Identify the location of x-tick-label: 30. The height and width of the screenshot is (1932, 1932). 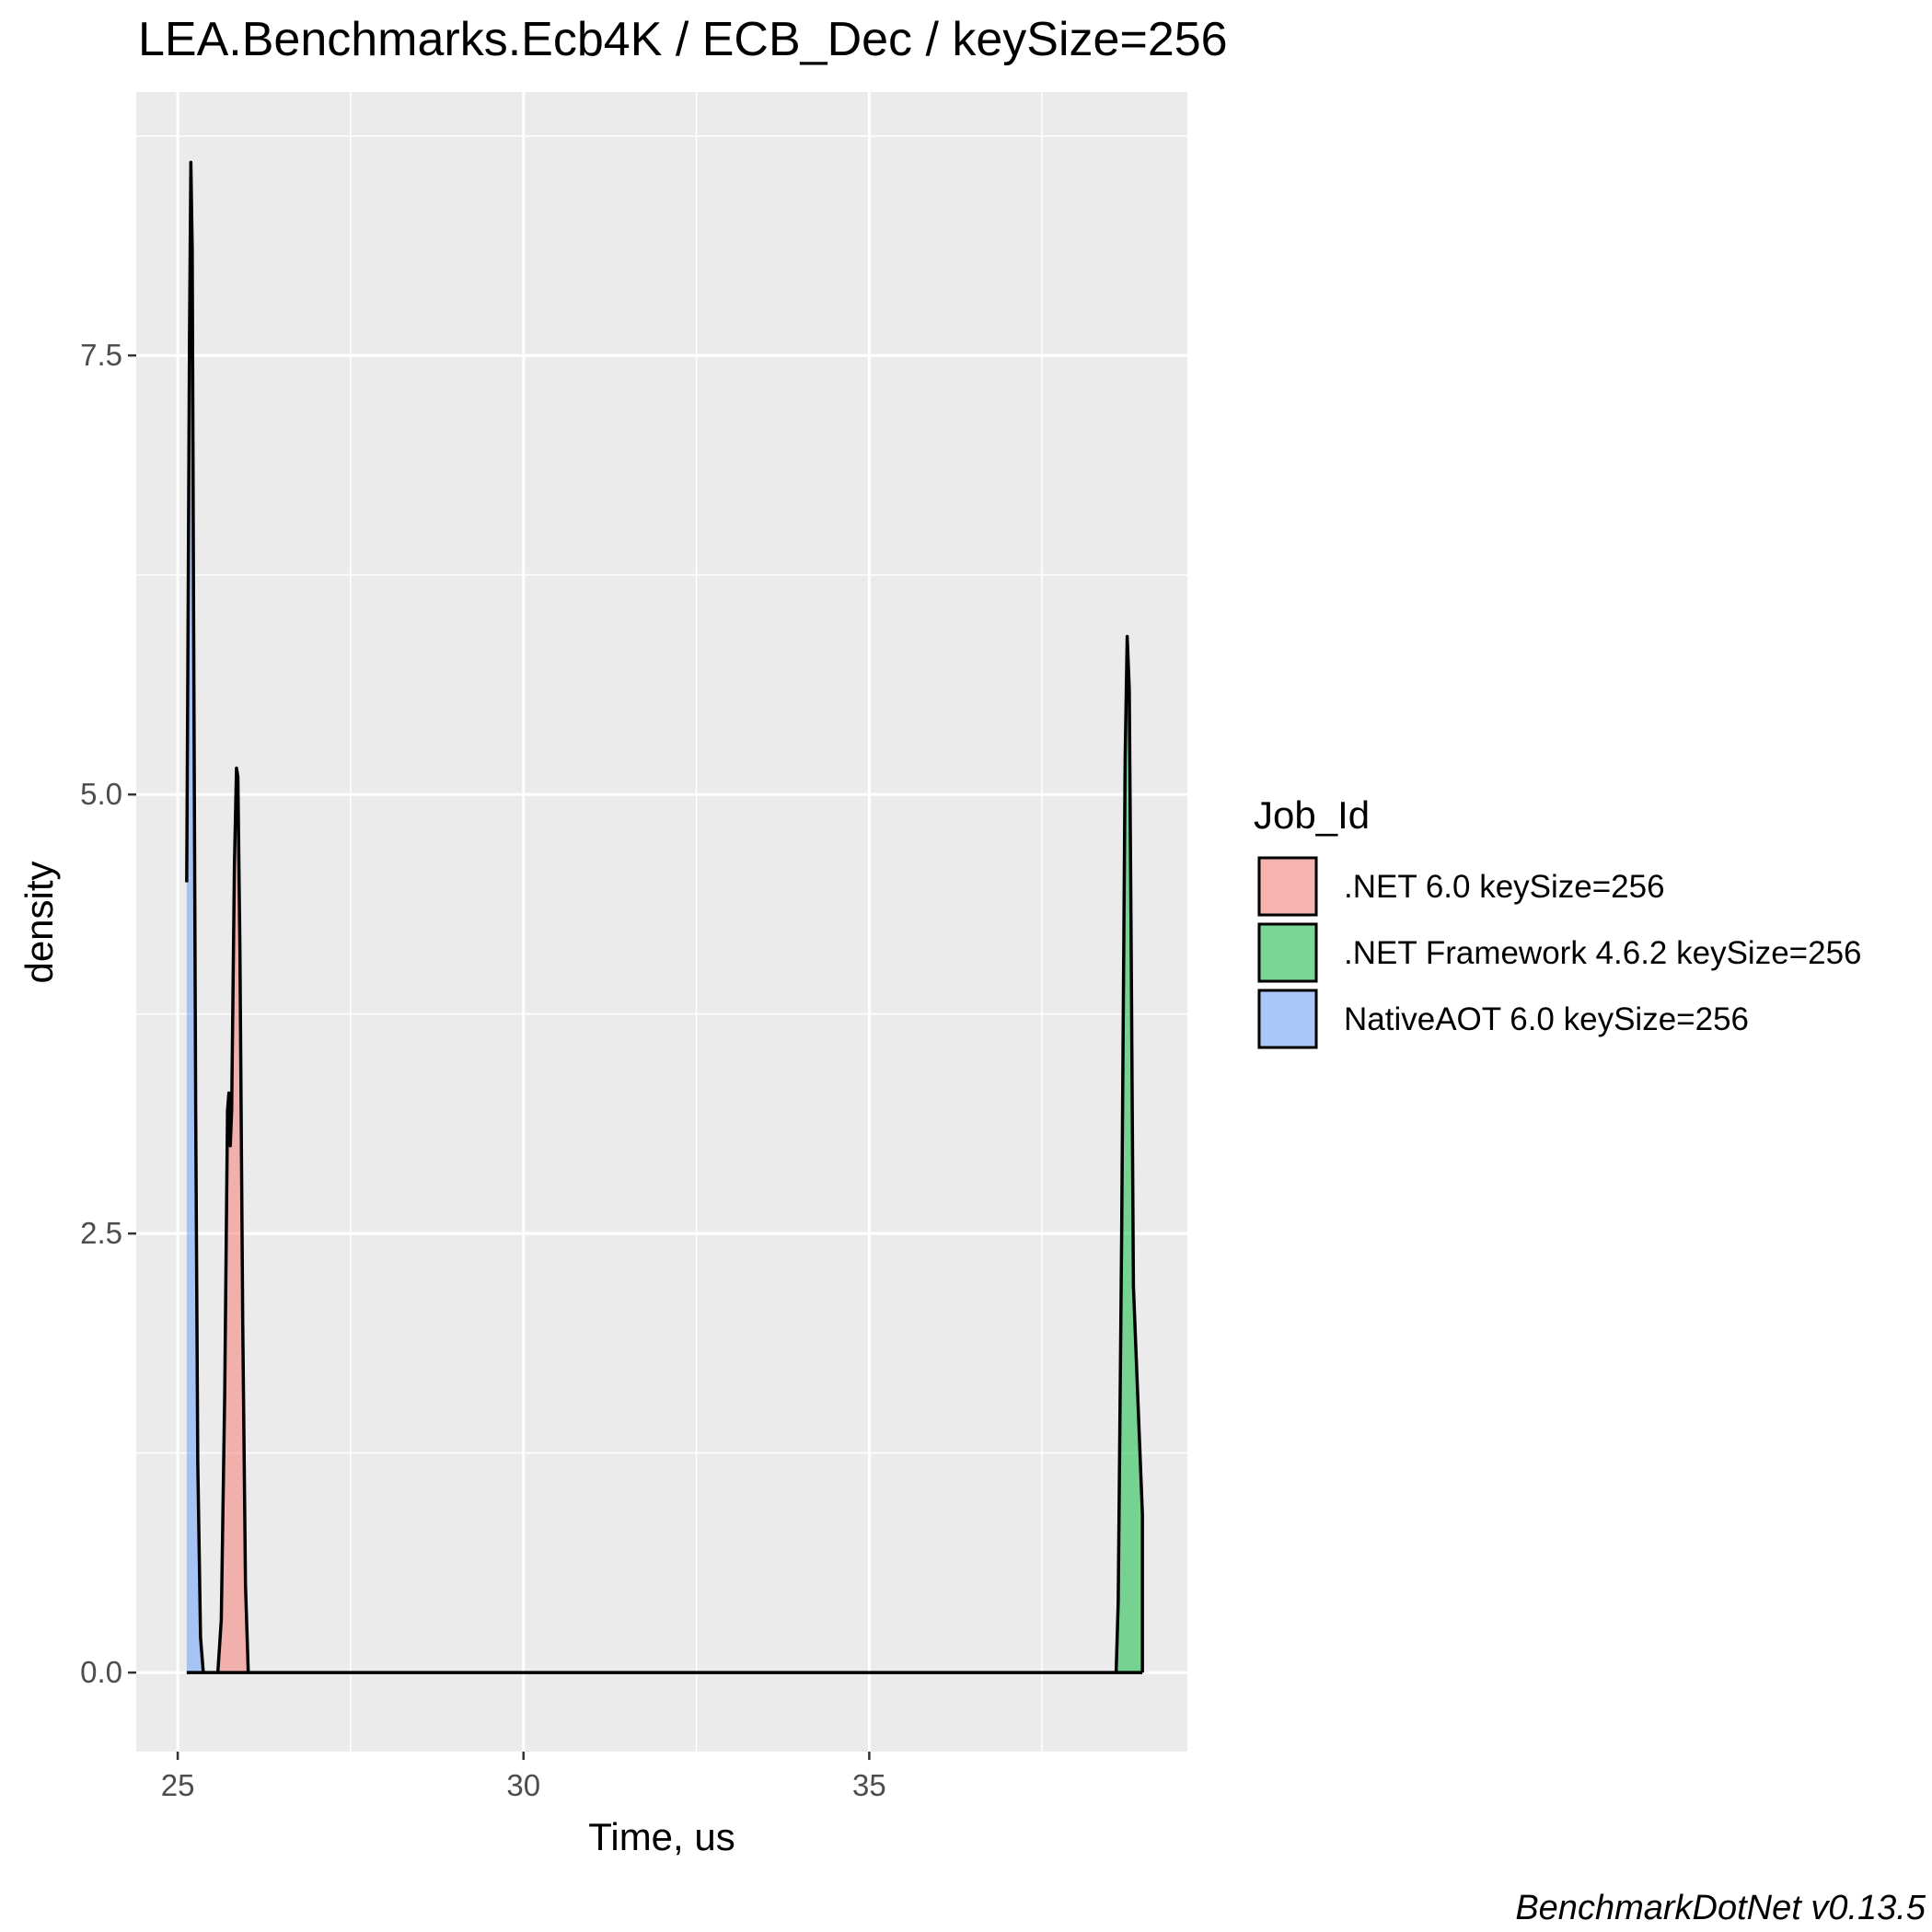
(523, 1785).